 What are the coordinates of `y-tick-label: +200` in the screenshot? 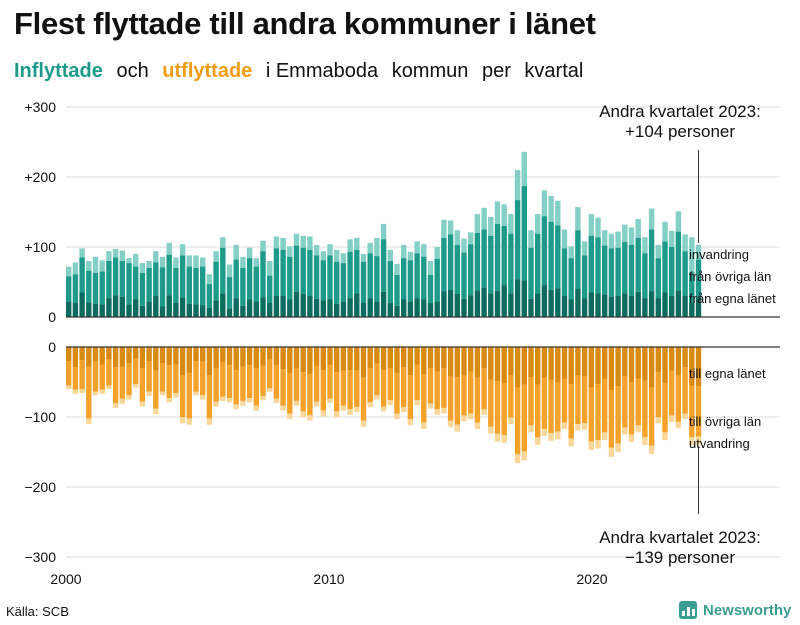 It's located at (40, 177).